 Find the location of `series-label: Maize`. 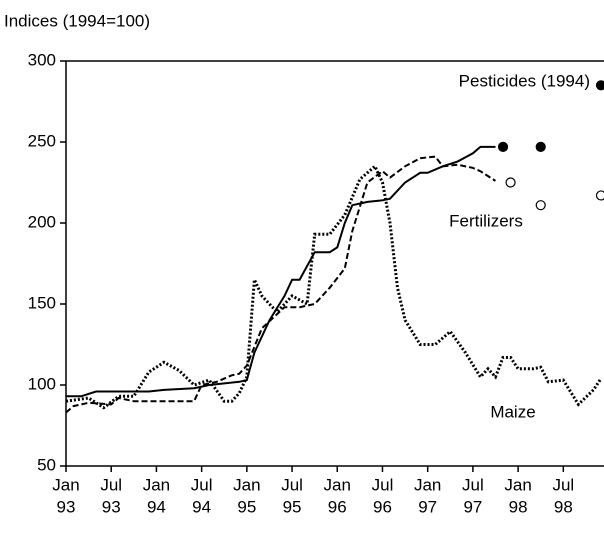

series-label: Maize is located at coordinates (512, 411).